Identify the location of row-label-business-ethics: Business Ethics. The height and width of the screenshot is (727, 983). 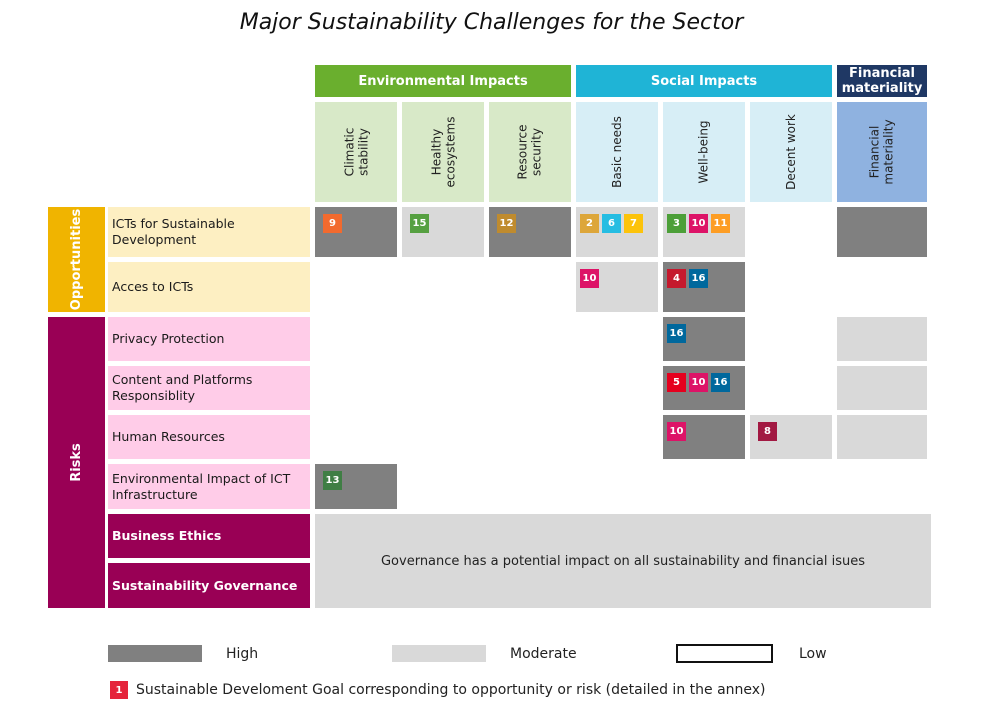
(209, 536).